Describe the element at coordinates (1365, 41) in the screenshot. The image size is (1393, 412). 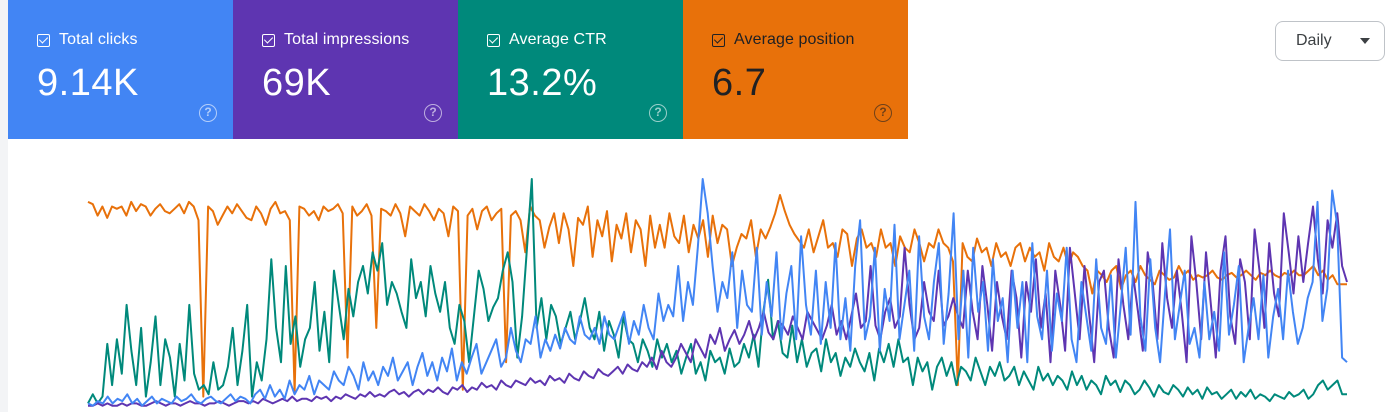
I see `caret-down-icon` at that location.